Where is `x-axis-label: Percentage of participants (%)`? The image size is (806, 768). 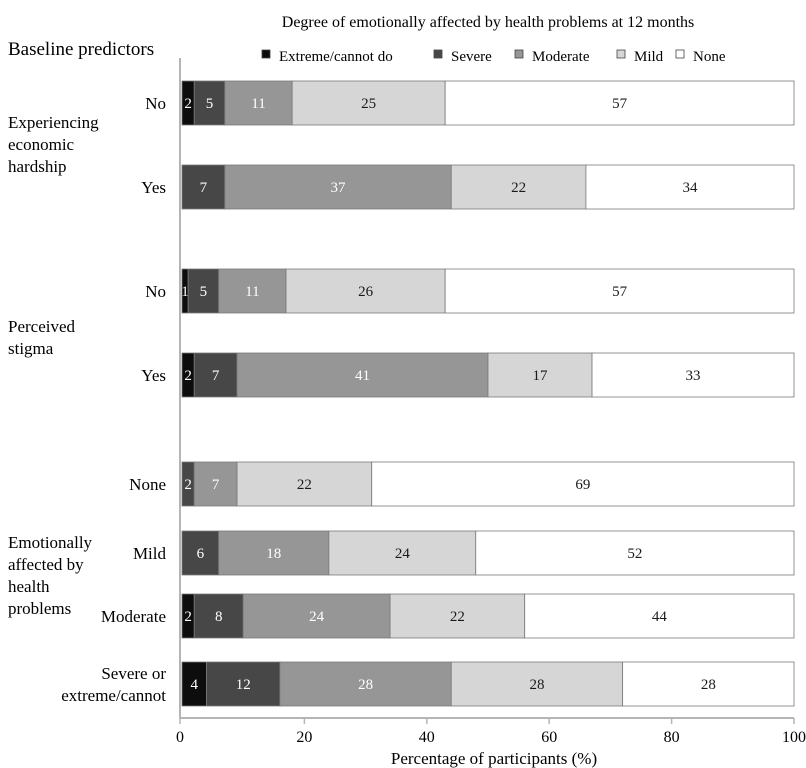
x-axis-label: Percentage of participants (%) is located at coordinates (494, 758).